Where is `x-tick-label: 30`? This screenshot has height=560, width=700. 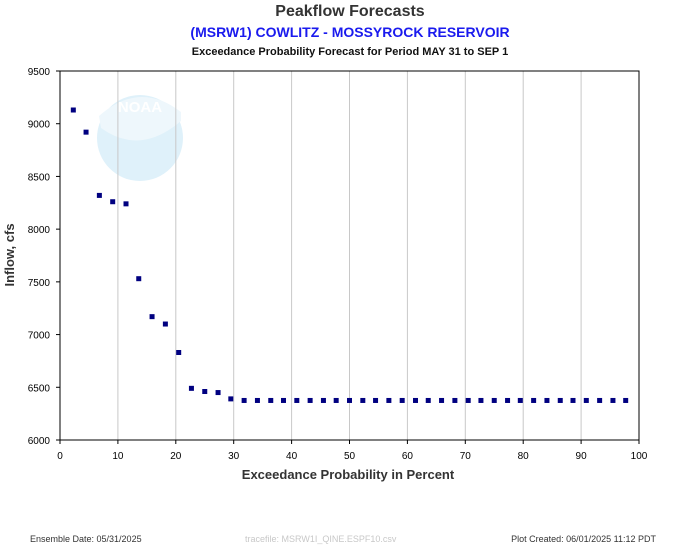 x-tick-label: 30 is located at coordinates (234, 456).